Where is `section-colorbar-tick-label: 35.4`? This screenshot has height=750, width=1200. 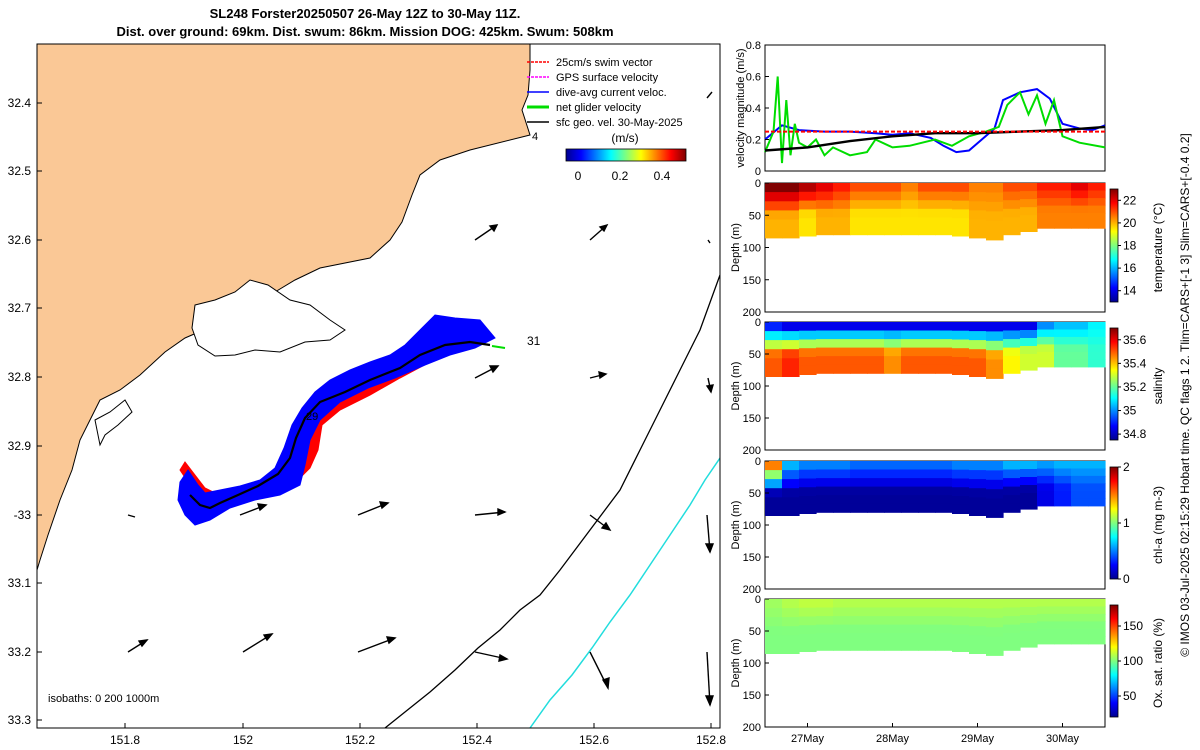 section-colorbar-tick-label: 35.4 is located at coordinates (1135, 363).